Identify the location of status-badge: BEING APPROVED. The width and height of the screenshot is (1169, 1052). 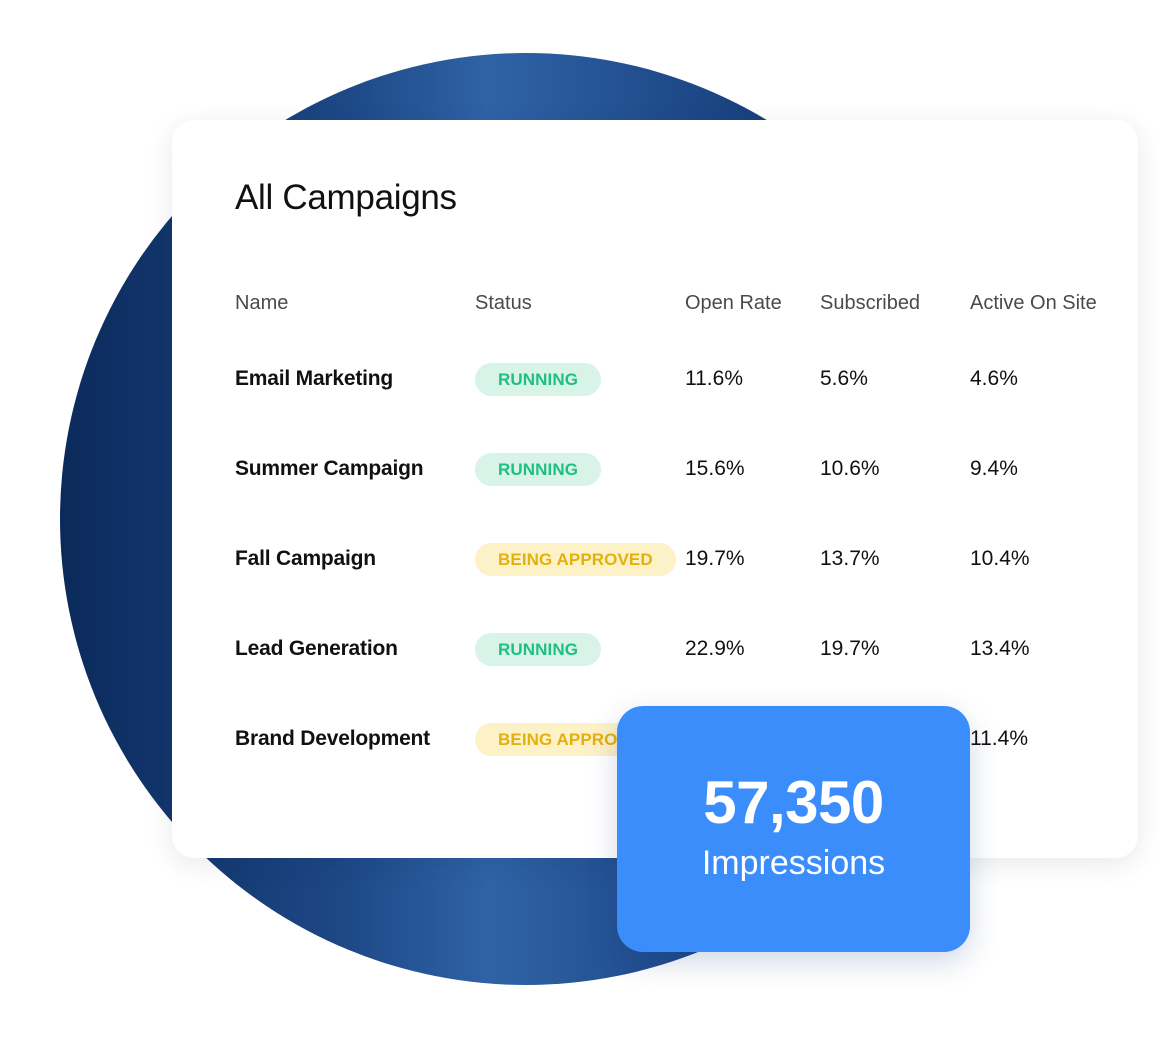
(575, 559).